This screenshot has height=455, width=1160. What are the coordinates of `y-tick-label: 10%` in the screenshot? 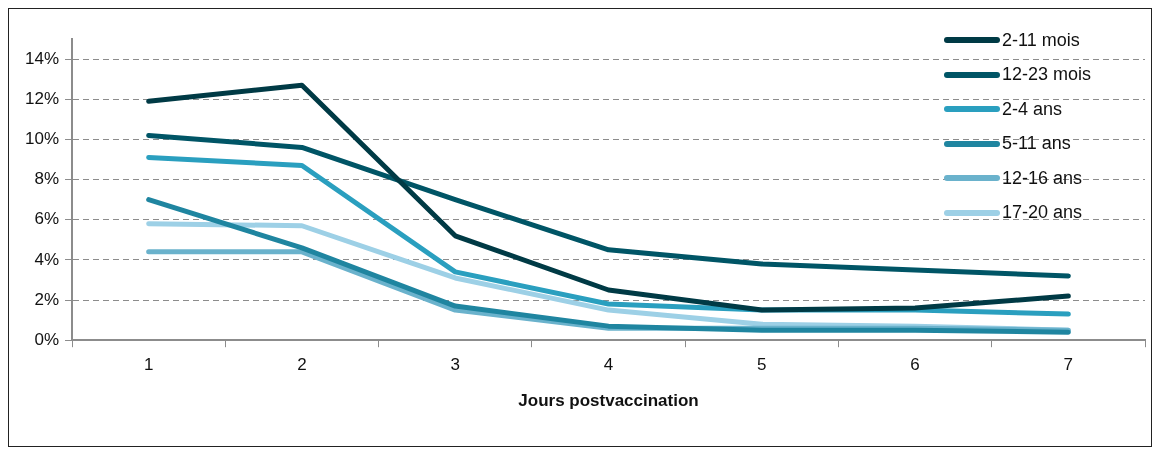 It's located at (42, 139).